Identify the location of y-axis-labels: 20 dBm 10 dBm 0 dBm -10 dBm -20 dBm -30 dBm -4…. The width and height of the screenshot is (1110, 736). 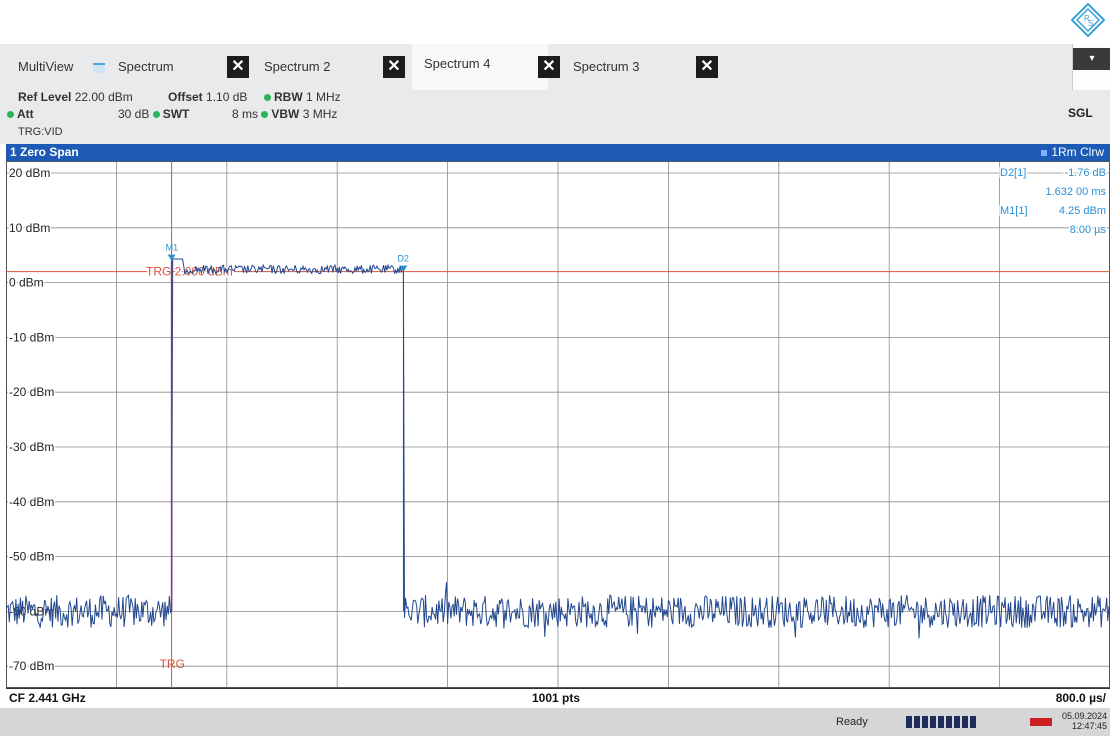
(32, 420).